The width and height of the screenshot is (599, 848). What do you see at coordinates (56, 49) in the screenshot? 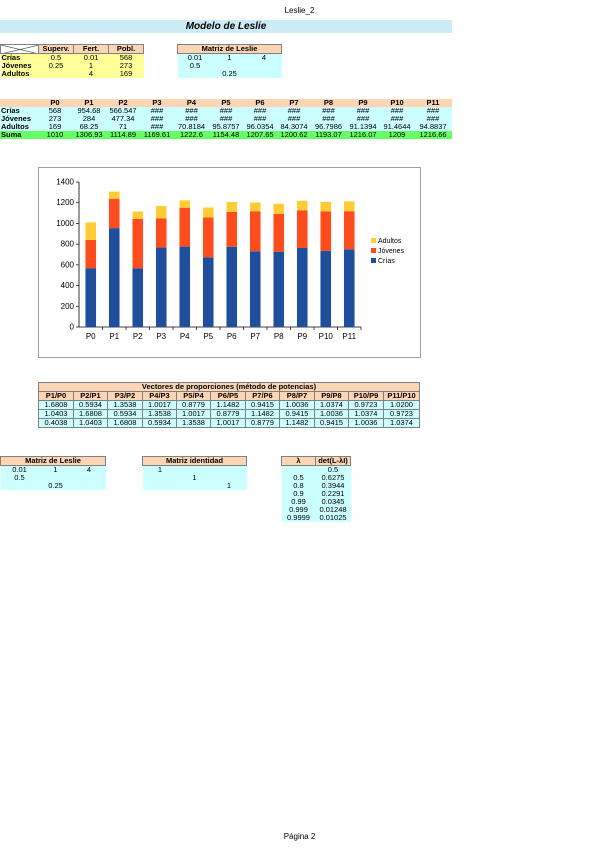
I see `params-header: Superv.` at bounding box center [56, 49].